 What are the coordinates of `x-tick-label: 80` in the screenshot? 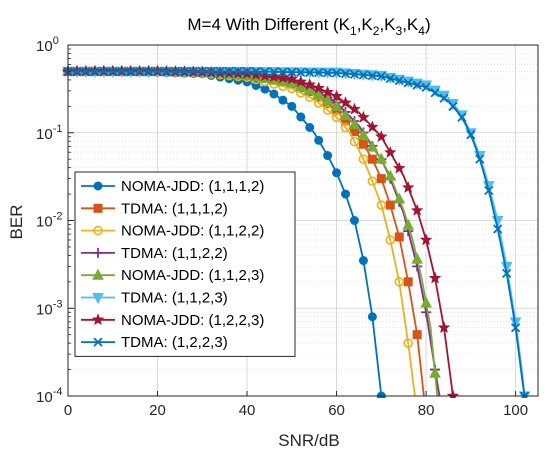 It's located at (426, 410).